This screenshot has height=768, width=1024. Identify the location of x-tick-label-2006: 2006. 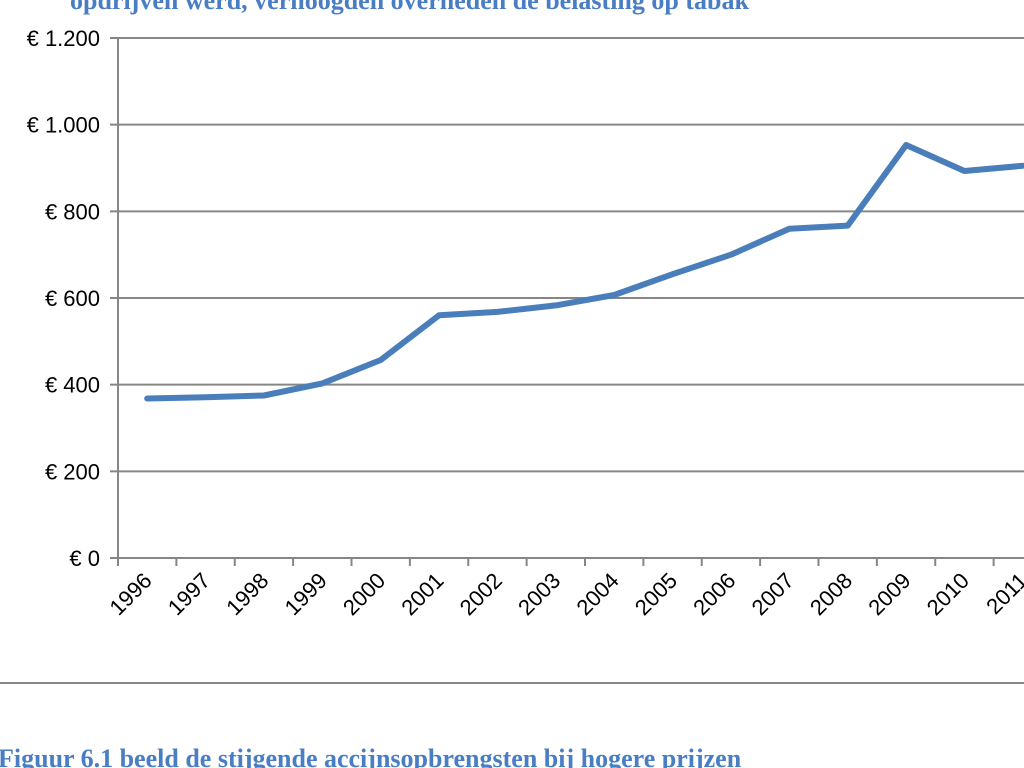
(714, 594).